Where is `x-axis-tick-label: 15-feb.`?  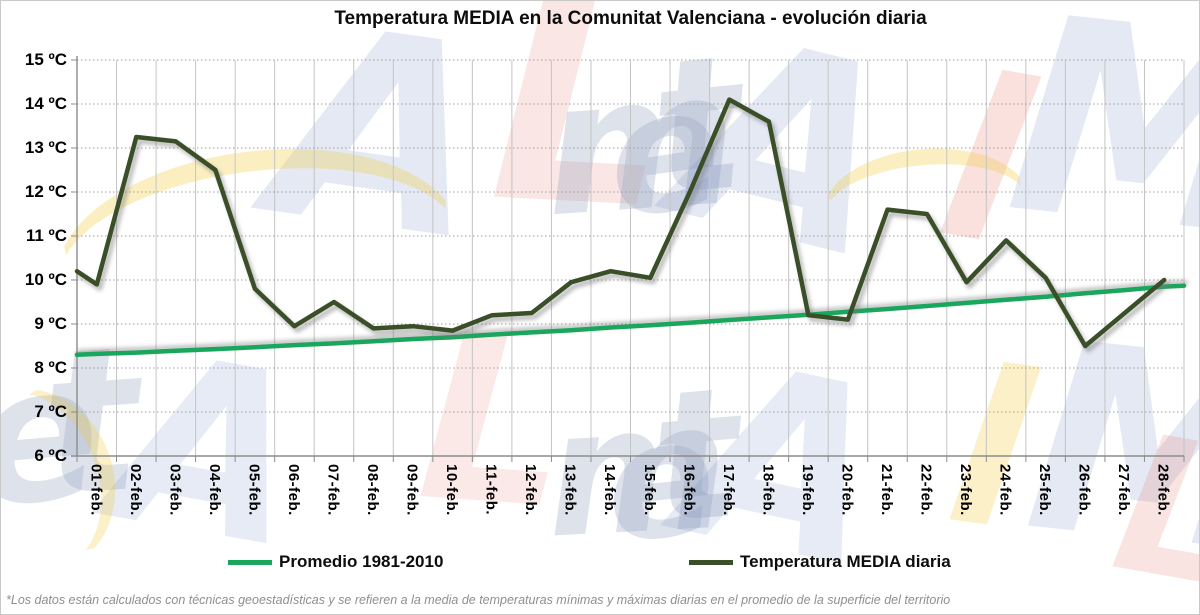
x-axis-tick-label: 15-feb. is located at coordinates (649, 490).